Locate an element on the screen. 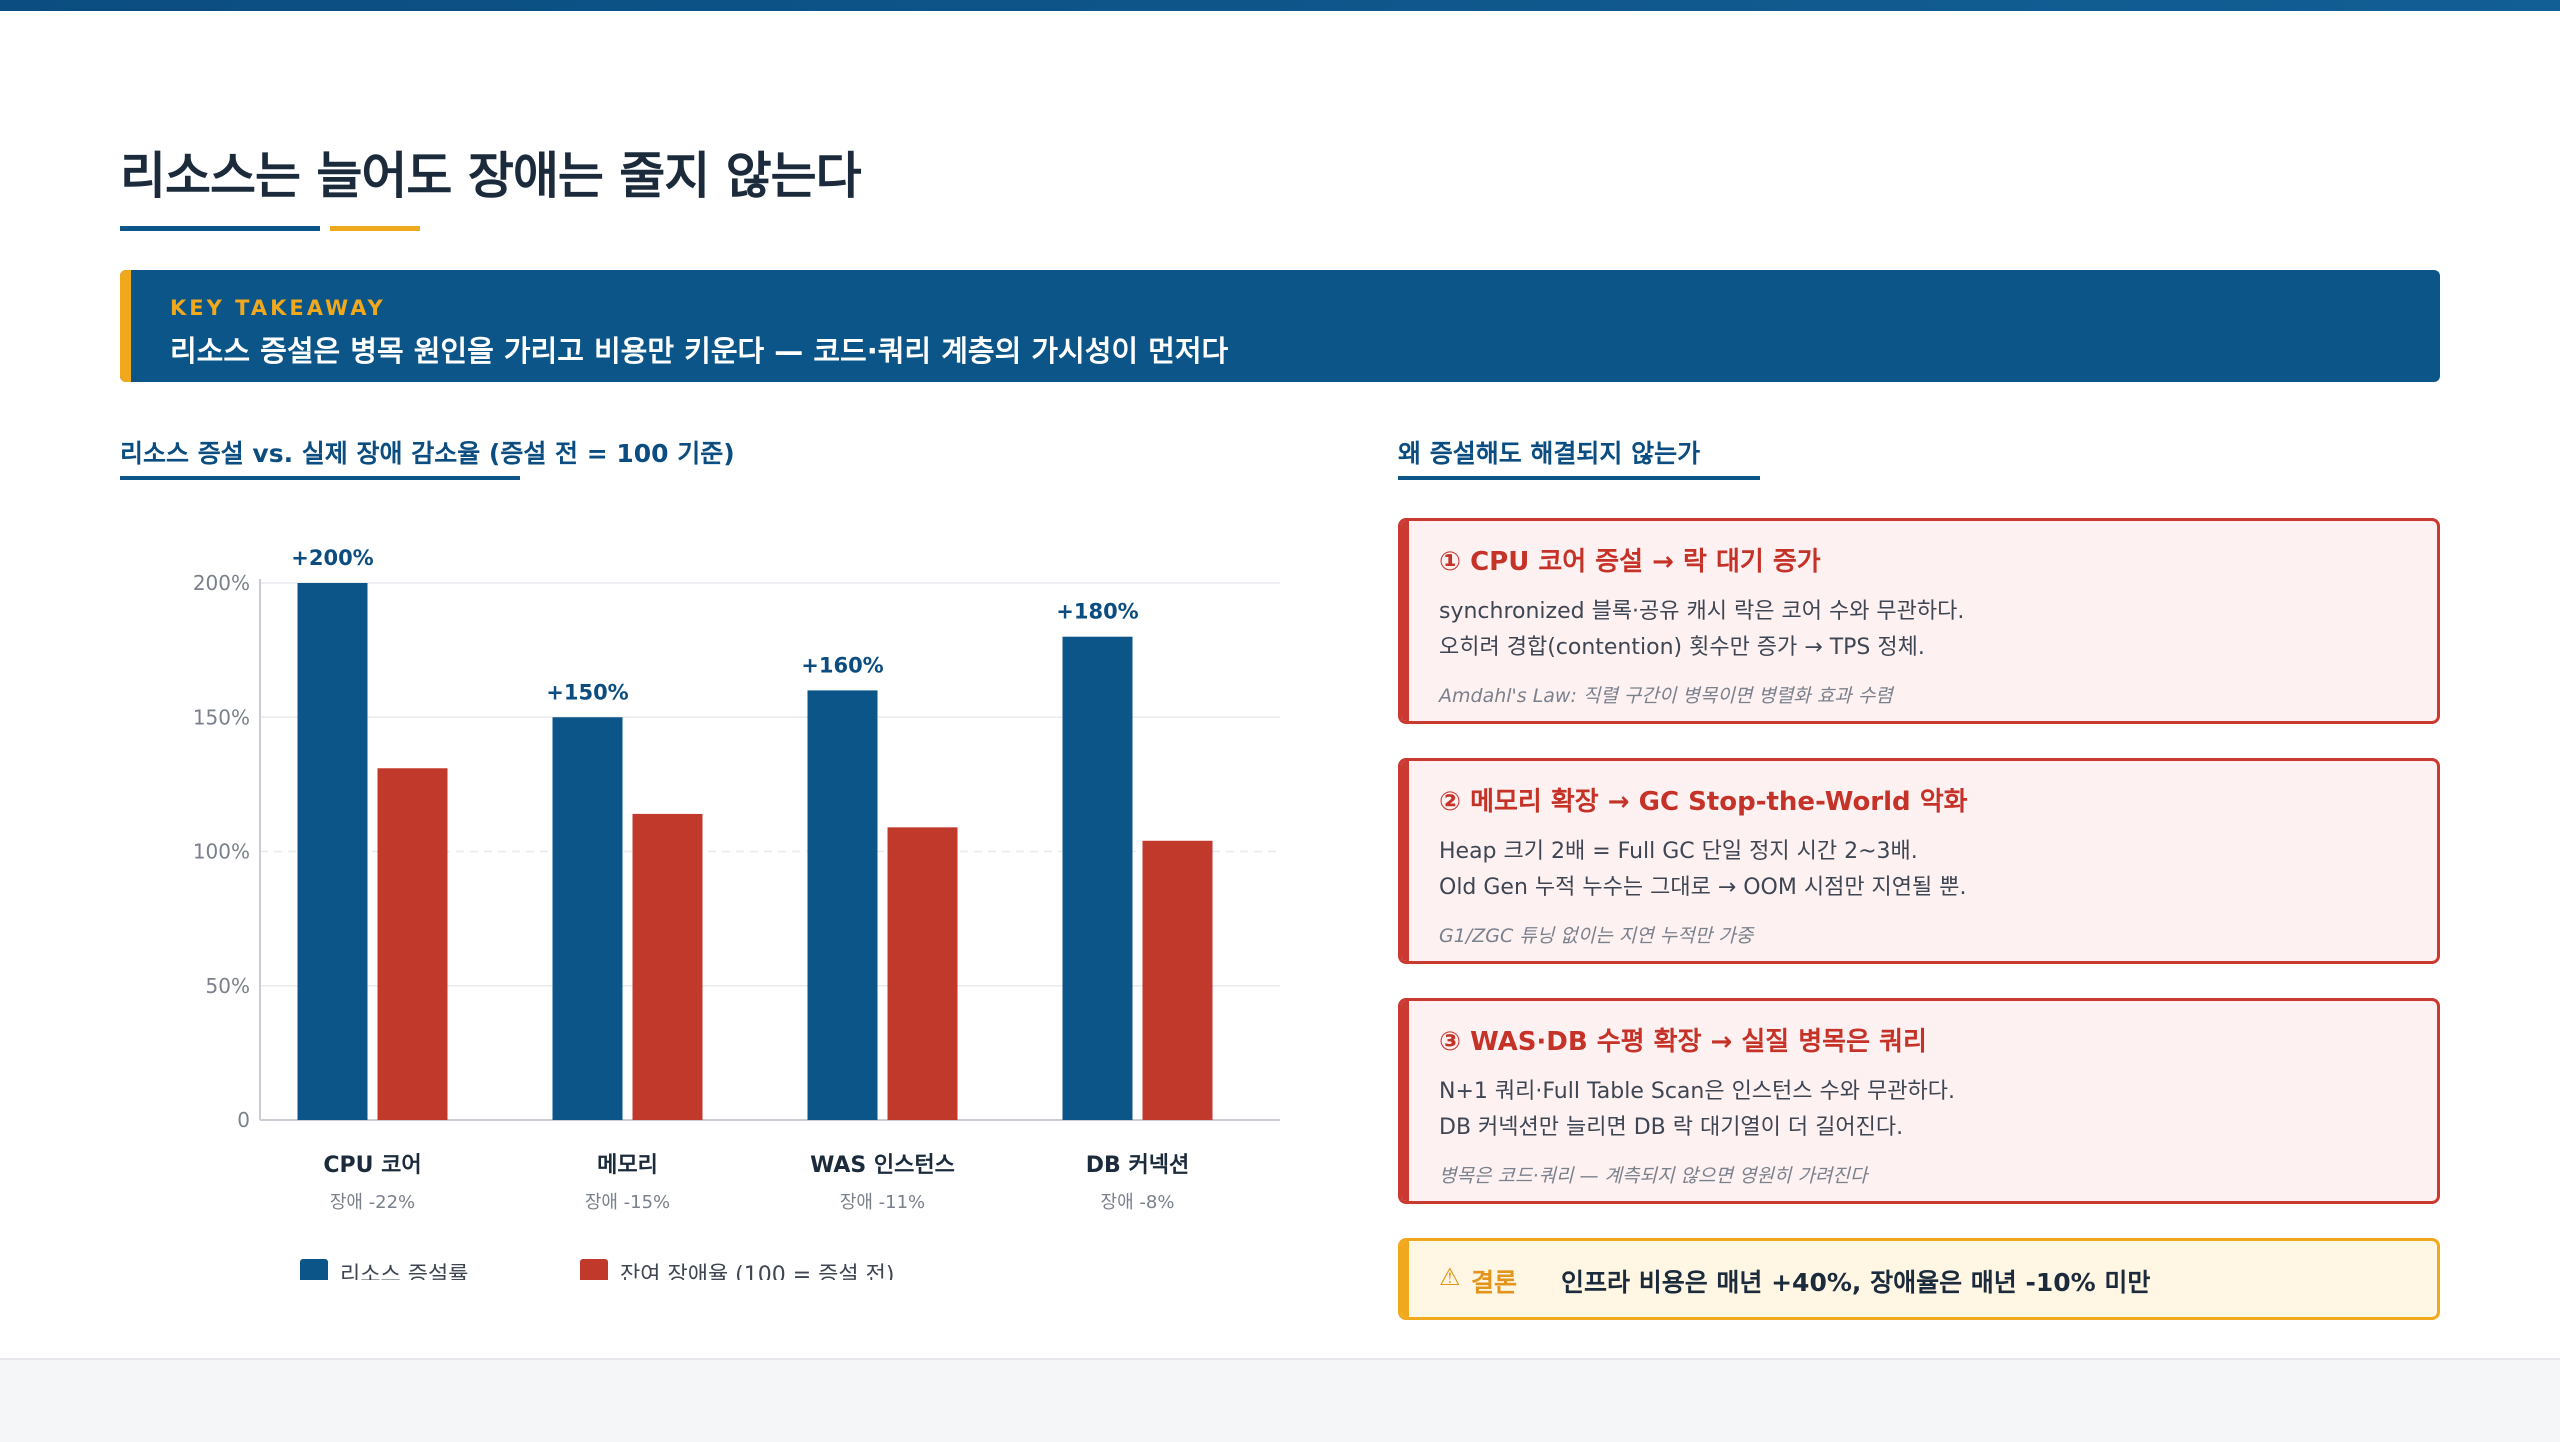  y-tick-label: 0 is located at coordinates (243, 1120).